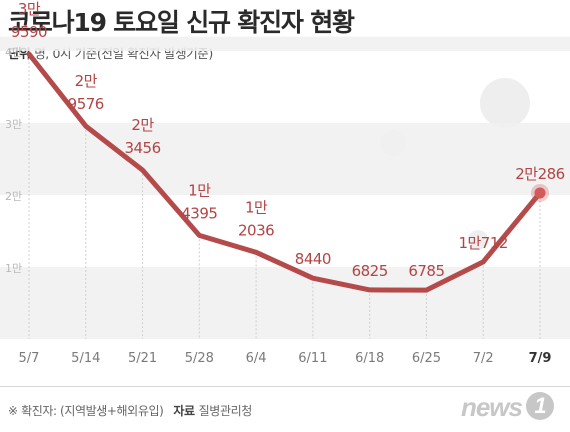 This screenshot has width=570, height=432. What do you see at coordinates (29, 358) in the screenshot?
I see `x-tick-label: 5/7` at bounding box center [29, 358].